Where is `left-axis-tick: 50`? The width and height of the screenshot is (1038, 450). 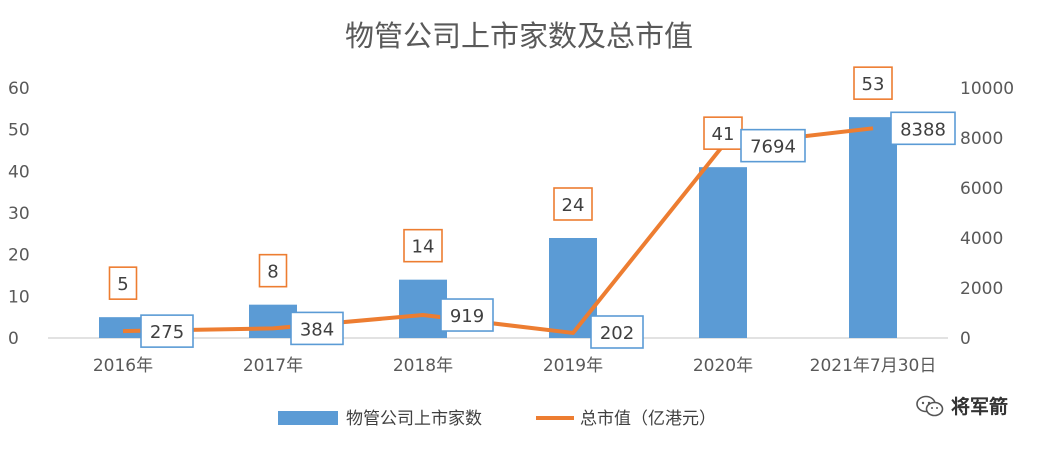 left-axis-tick: 50 is located at coordinates (19, 131).